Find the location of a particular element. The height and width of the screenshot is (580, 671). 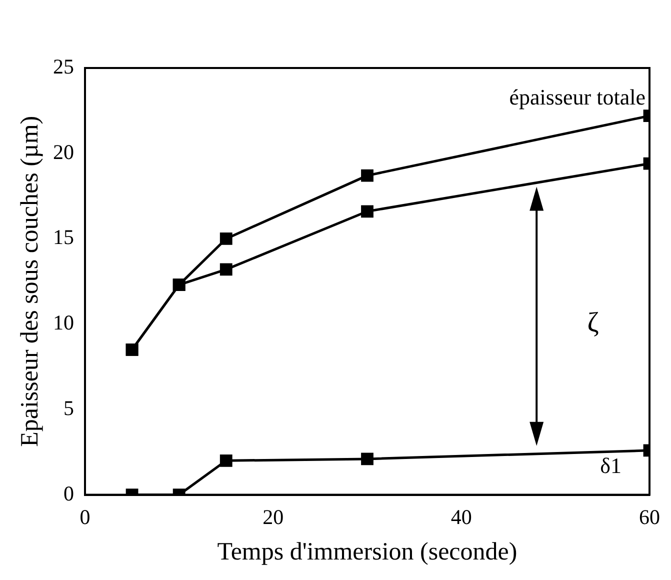

y-tick-label: 5 is located at coordinates (69, 408).